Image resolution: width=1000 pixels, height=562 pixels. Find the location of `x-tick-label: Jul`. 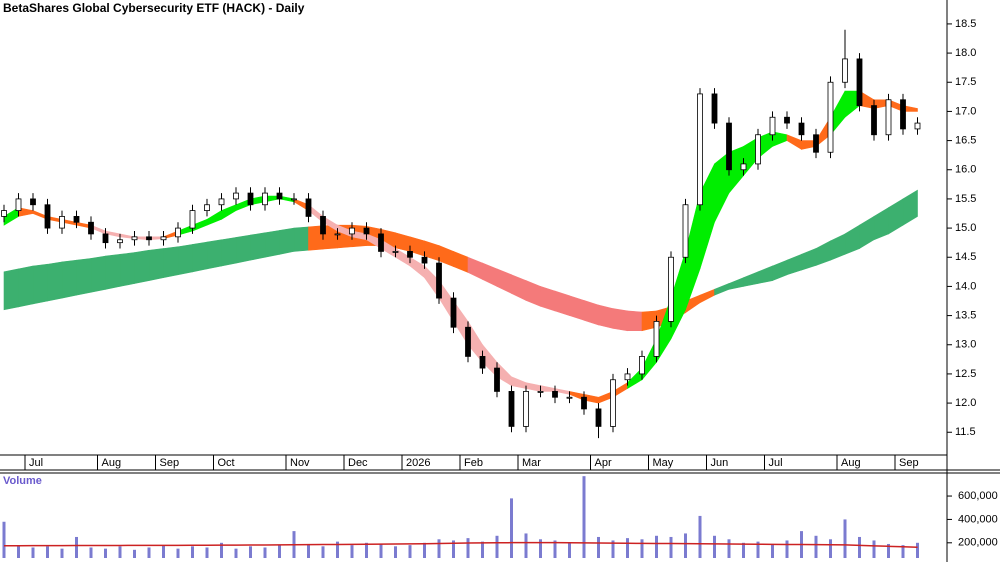

x-tick-label: Jul is located at coordinates (36, 463).